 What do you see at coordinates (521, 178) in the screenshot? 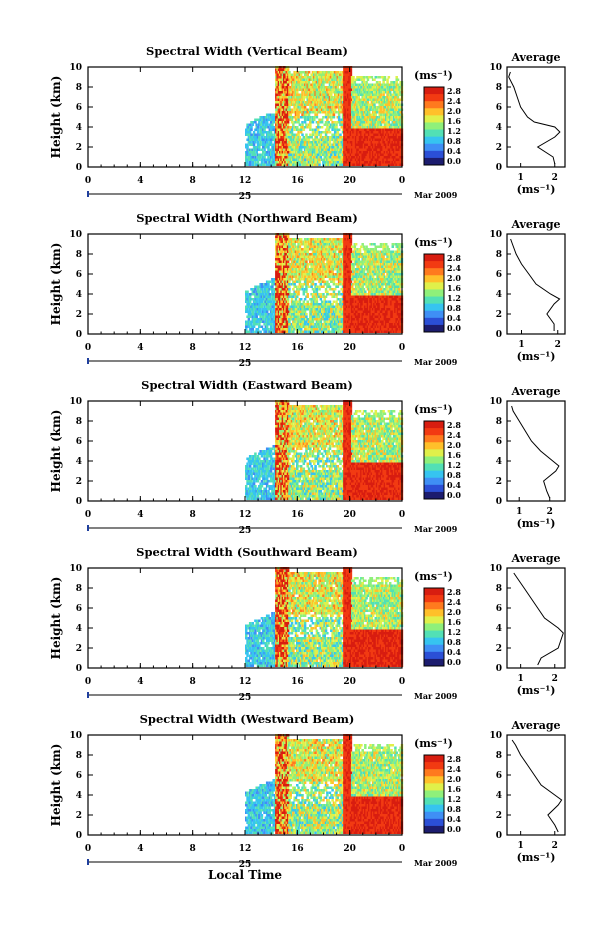
I see `average-x-tick-label: 1` at bounding box center [521, 178].